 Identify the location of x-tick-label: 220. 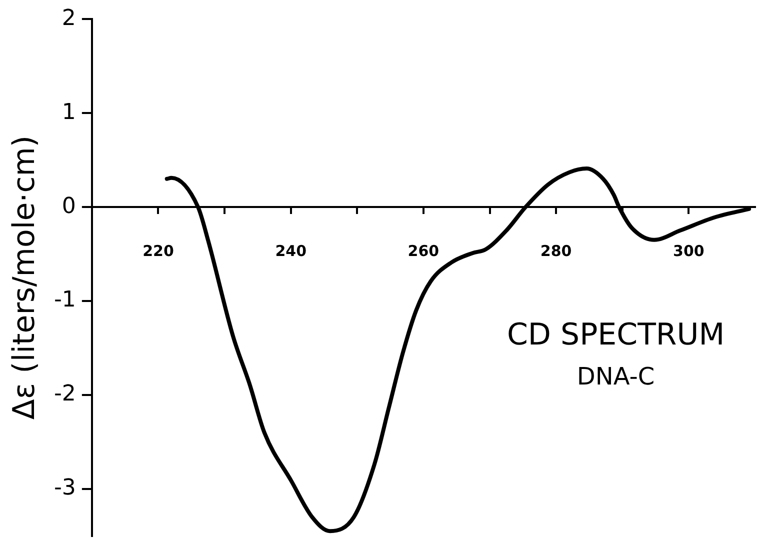
(158, 251).